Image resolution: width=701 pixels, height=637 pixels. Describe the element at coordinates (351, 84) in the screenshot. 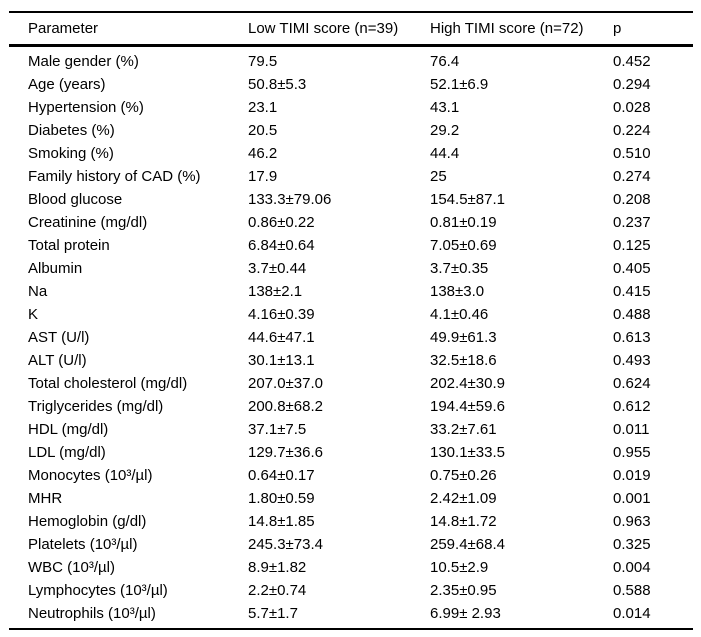

I see `table-row: Age (years) 50.8±5.3 52.1±6.9 0.294` at that location.